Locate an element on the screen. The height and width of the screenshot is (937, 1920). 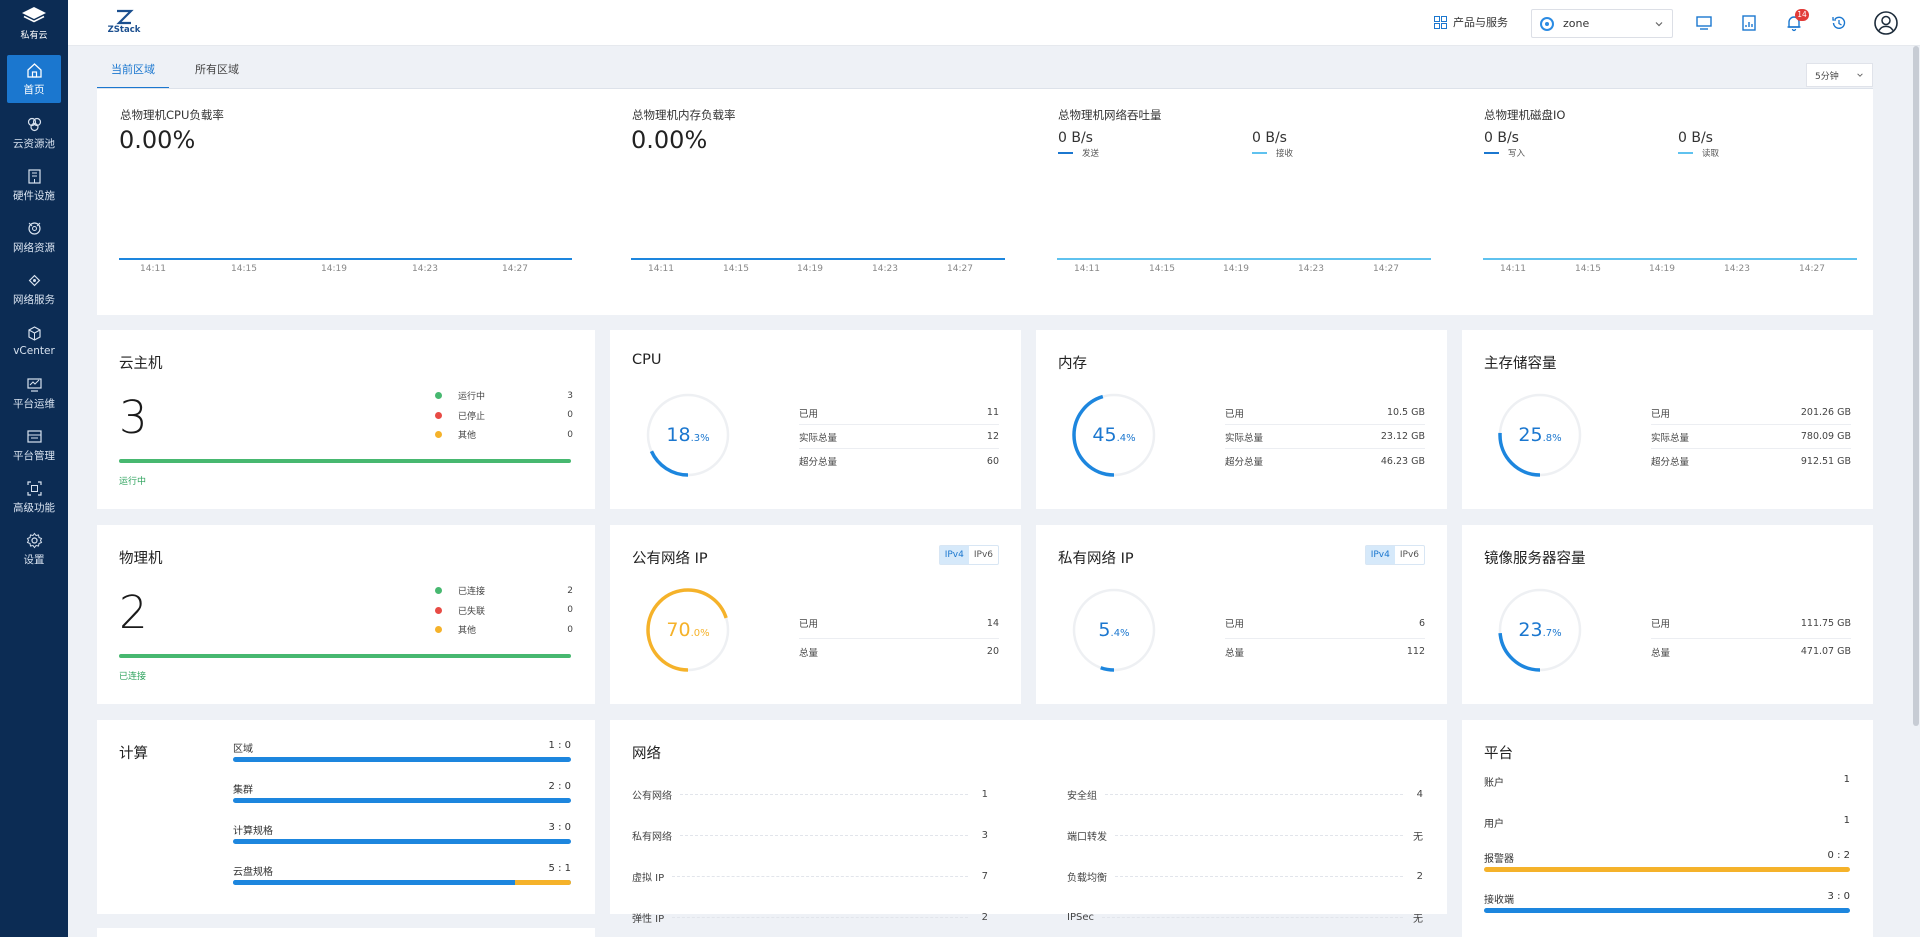
network-item: 弹性 IP 2 is located at coordinates (810, 918).